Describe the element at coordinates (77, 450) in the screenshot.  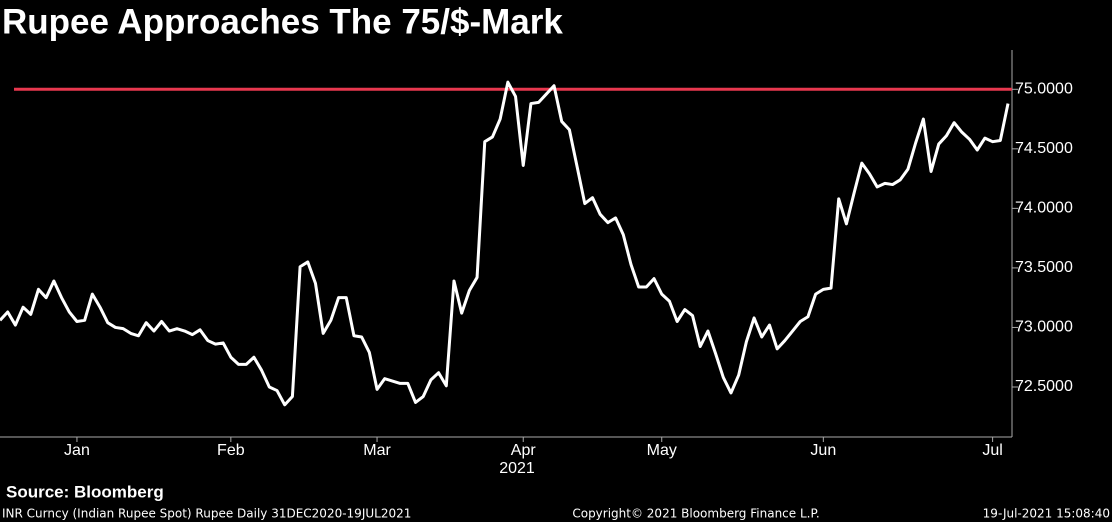
I see `x-tick-label: Jan` at that location.